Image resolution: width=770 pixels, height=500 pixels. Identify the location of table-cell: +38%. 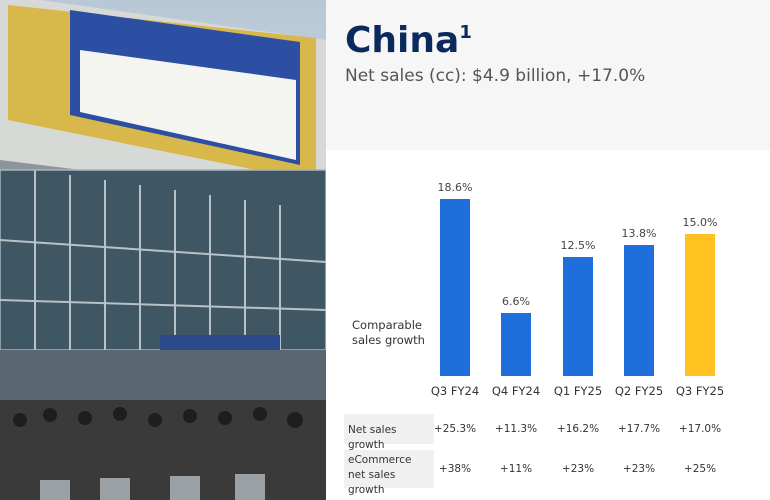
(455, 469).